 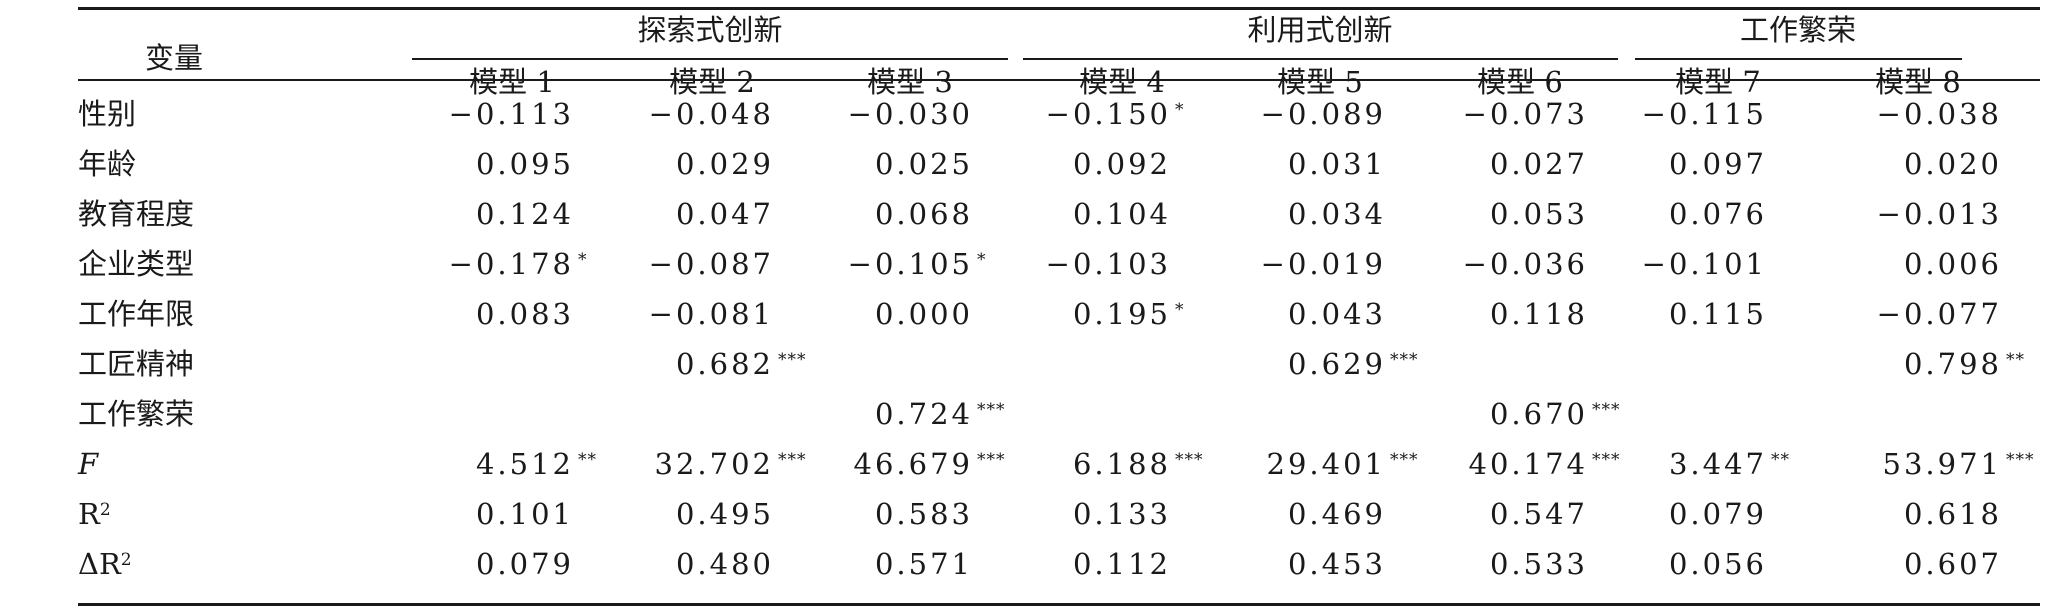 I want to click on table-cell: 40.174 ***, so click(x=1520, y=464).